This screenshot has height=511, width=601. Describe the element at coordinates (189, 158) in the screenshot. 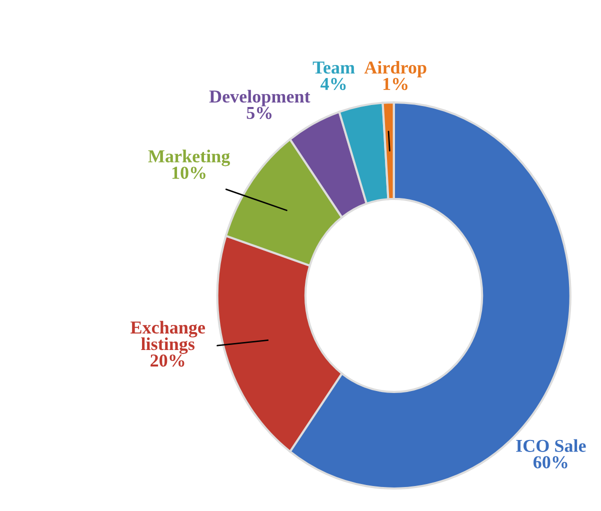

I see `slice-label: Marketing` at that location.